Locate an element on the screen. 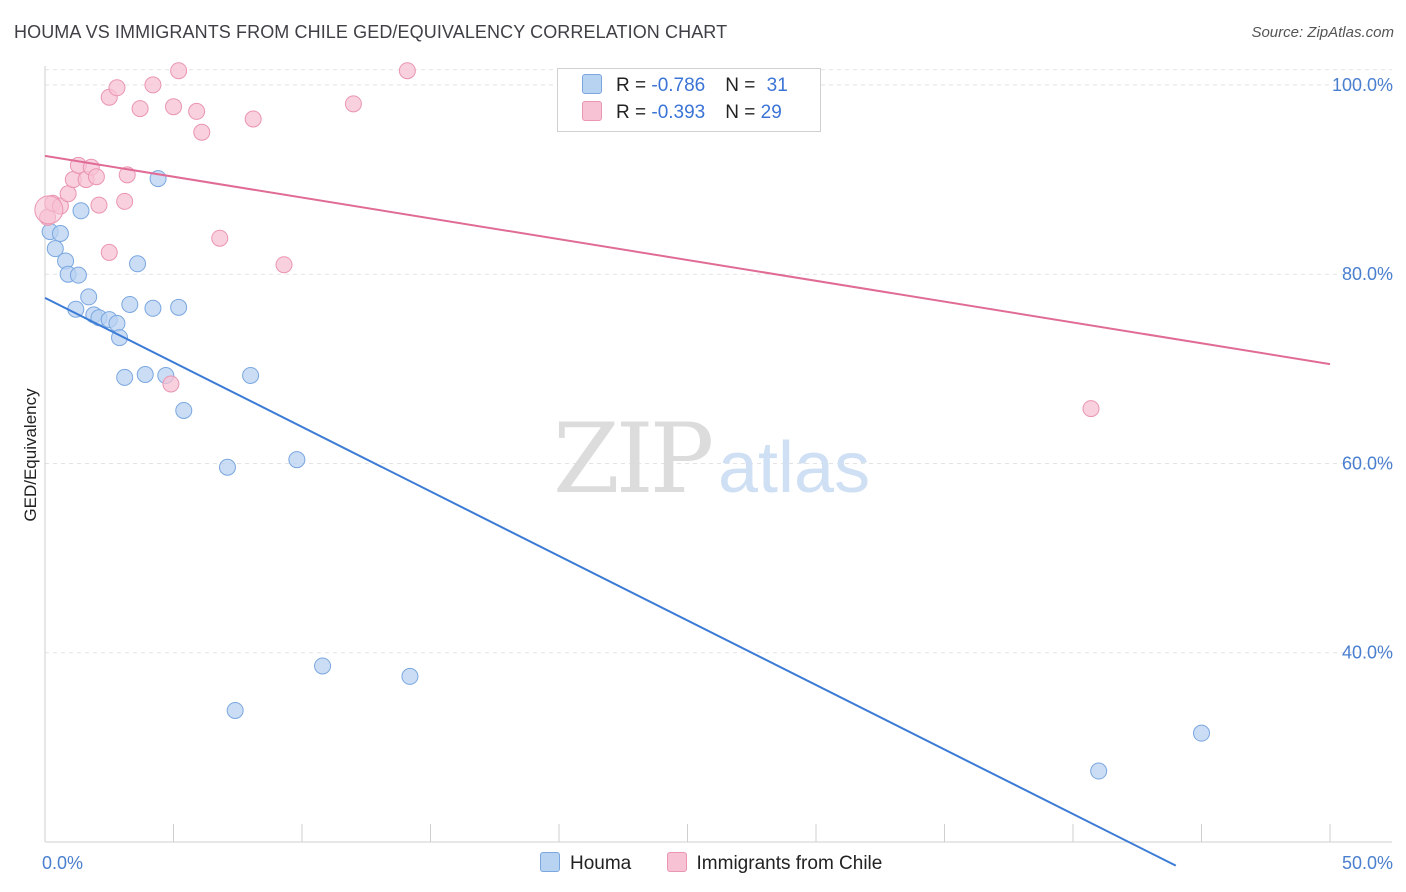  watermark-zip: ZIP is located at coordinates (632, 459).